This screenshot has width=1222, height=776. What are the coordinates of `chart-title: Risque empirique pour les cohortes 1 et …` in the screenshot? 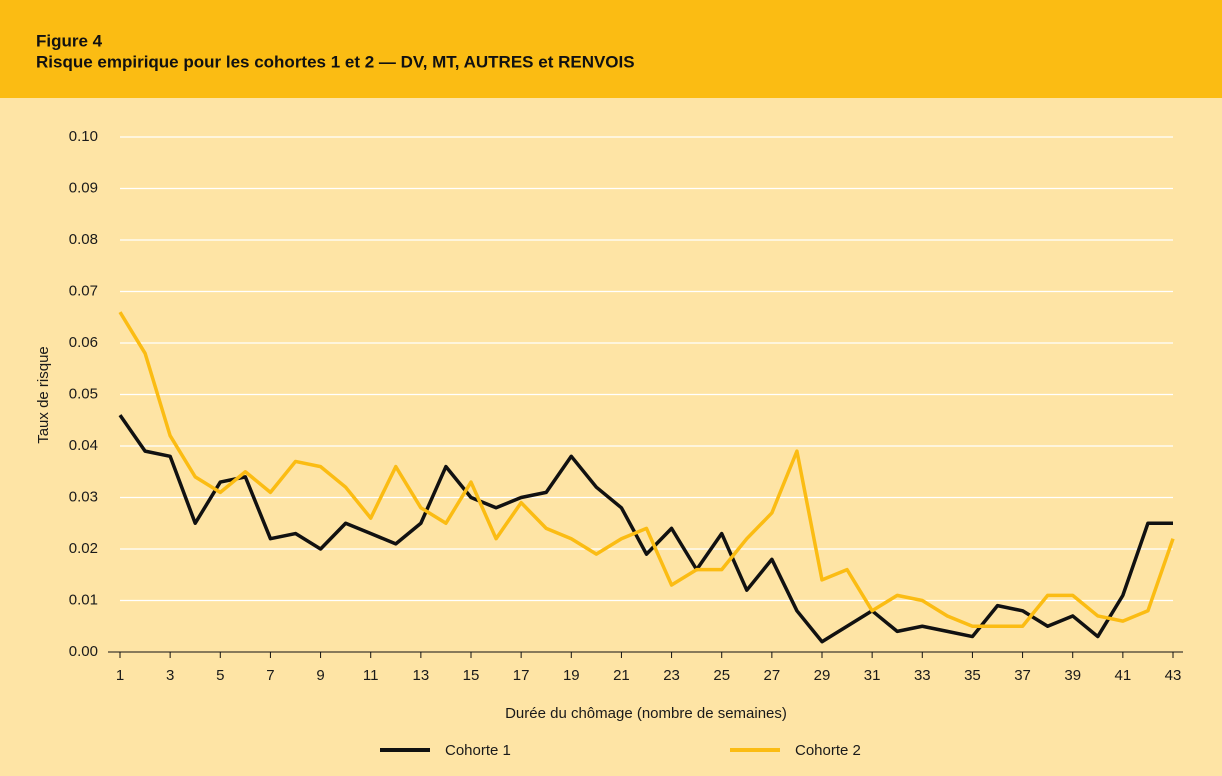 It's located at (335, 61).